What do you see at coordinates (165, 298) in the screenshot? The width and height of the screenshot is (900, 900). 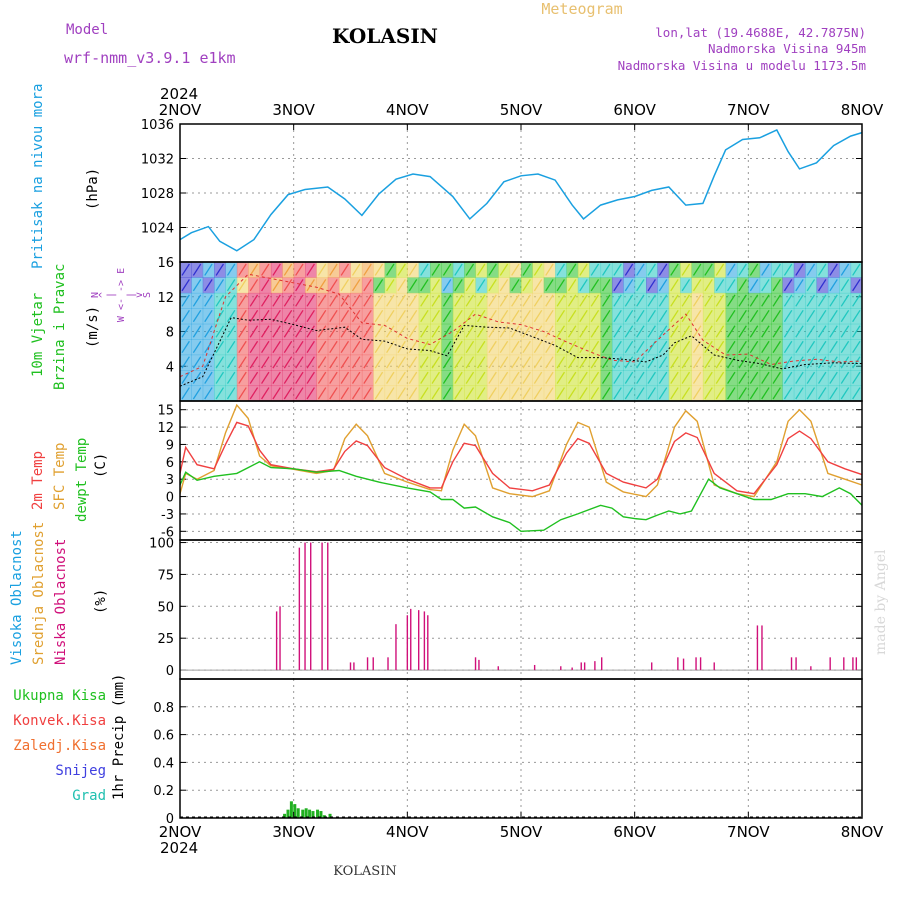 I see `wind-ytick-label: 12` at bounding box center [165, 298].